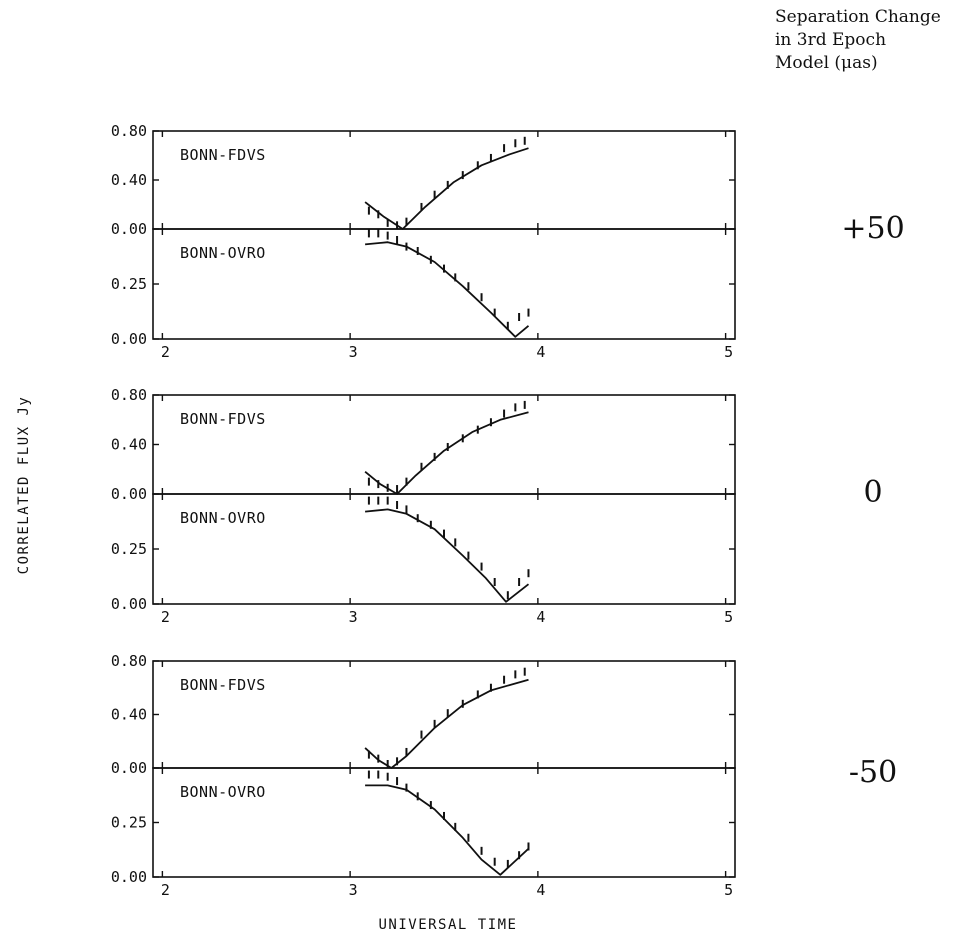 The height and width of the screenshot is (949, 974). I want to click on x-axis-title: UNIVERSAL TIME, so click(447, 925).